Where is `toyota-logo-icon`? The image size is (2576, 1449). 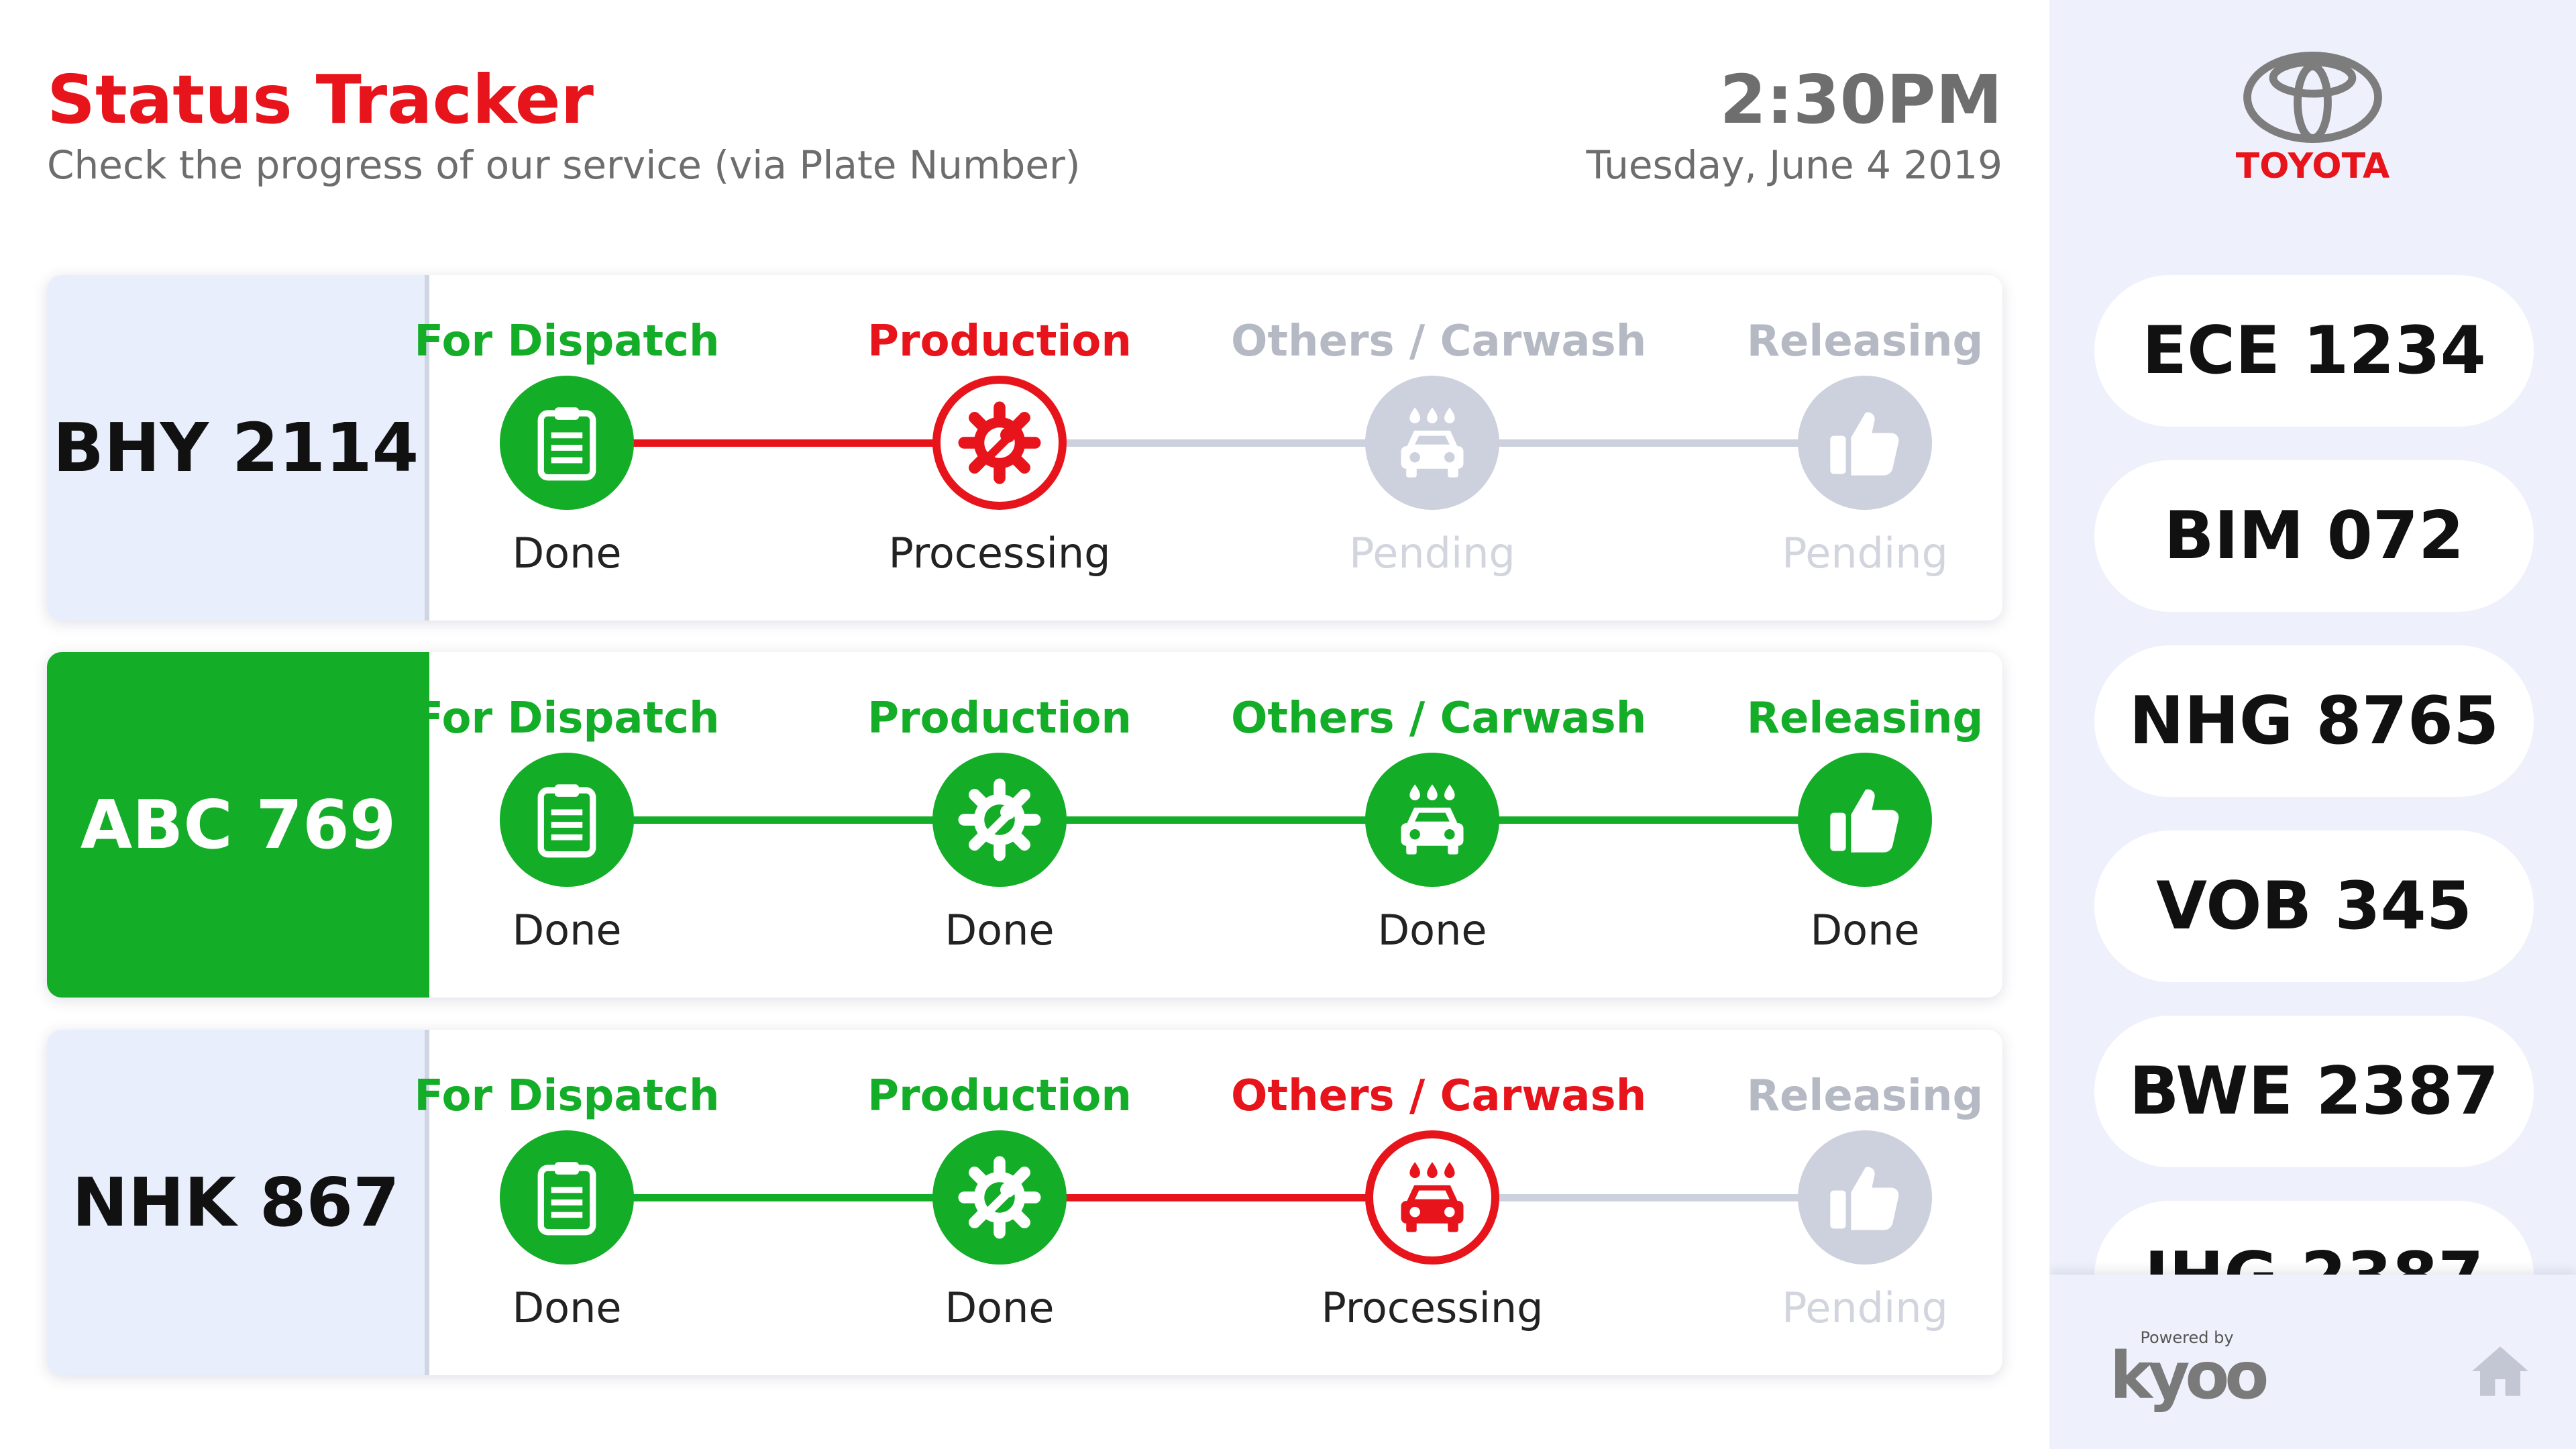
toyota-logo-icon is located at coordinates (2312, 97).